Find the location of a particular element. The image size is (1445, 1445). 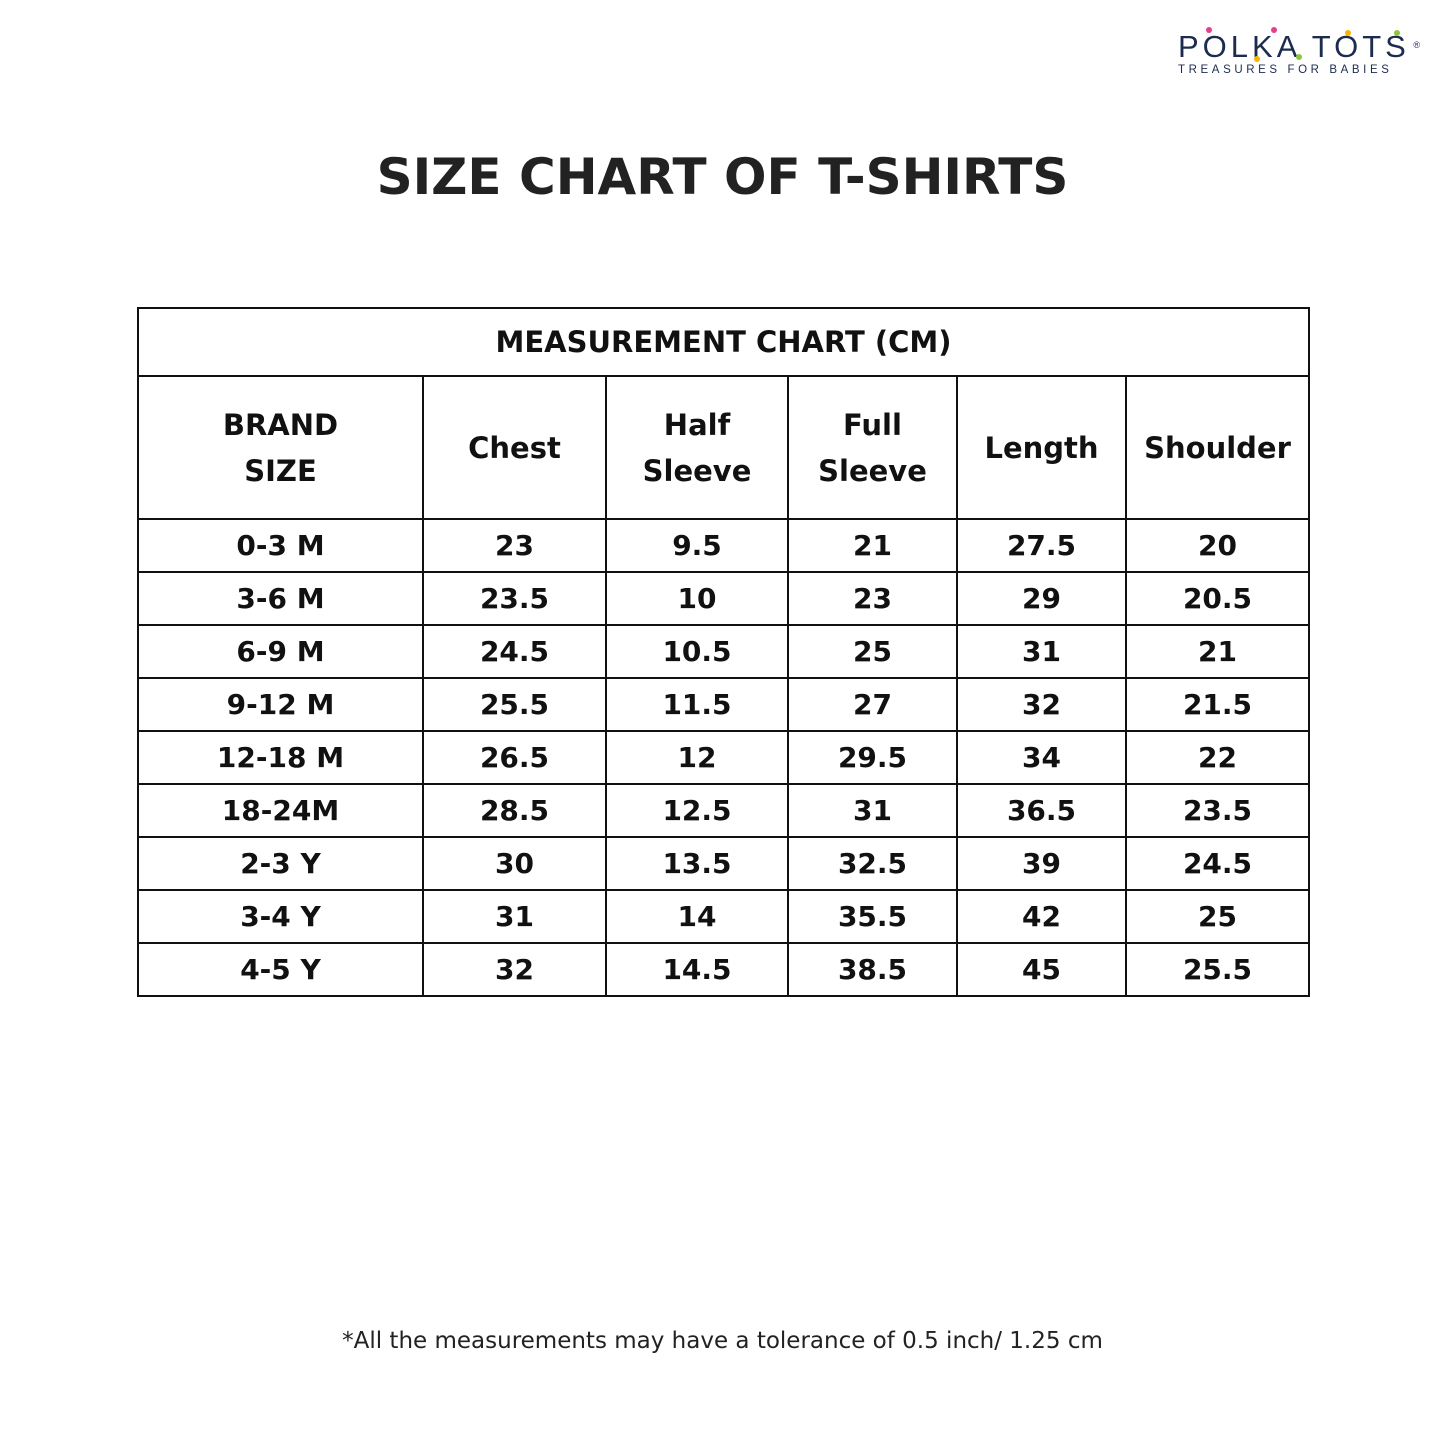

logo-tagline: TREASURES FOR BABIES is located at coordinates (1285, 70).